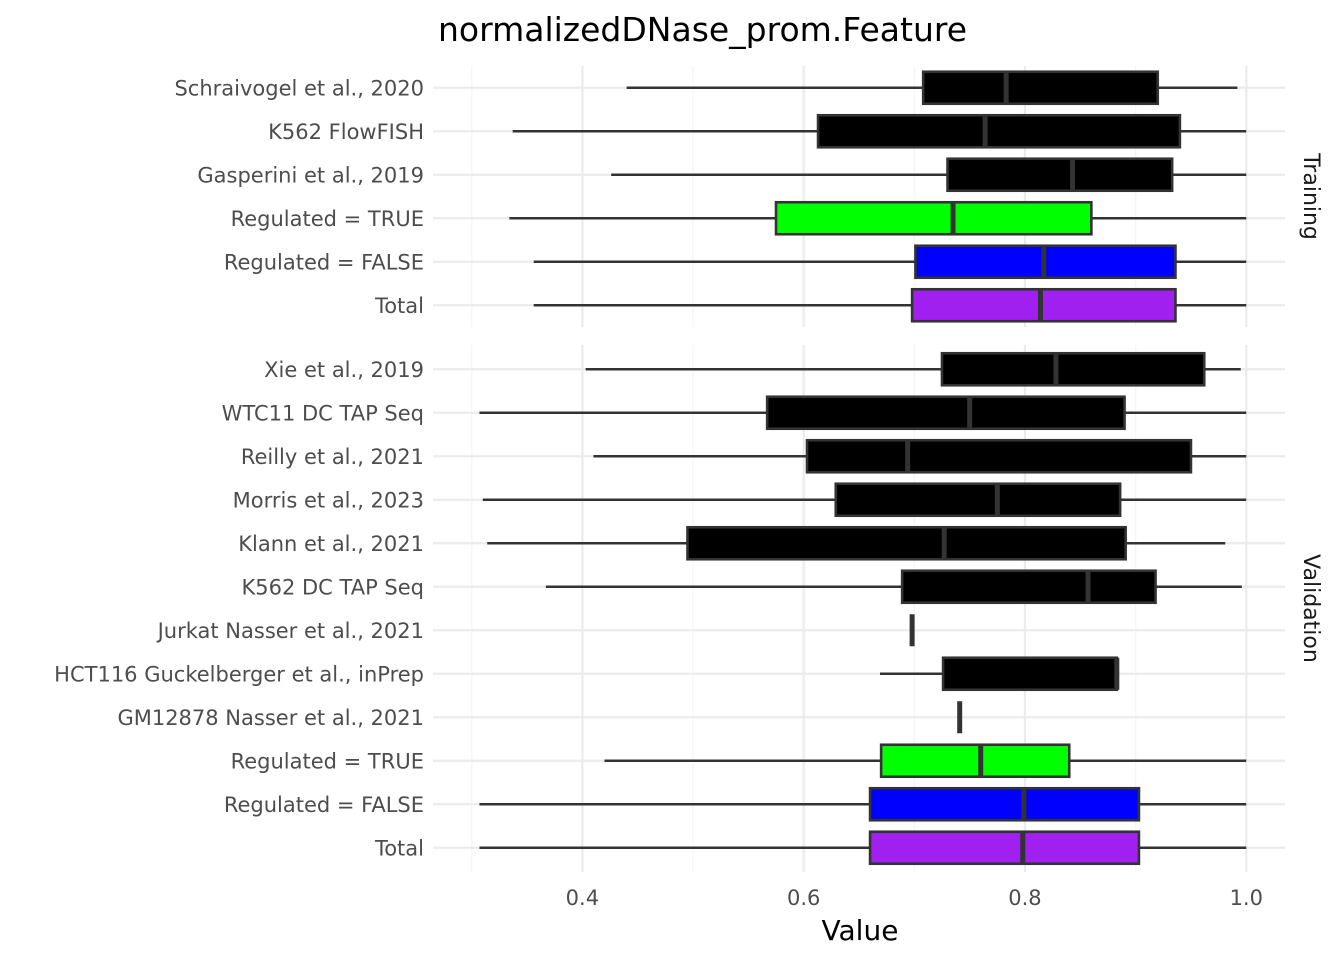 The image size is (1344, 960). I want to click on y-tick-label: Gasperini et al., 2019, so click(310, 175).